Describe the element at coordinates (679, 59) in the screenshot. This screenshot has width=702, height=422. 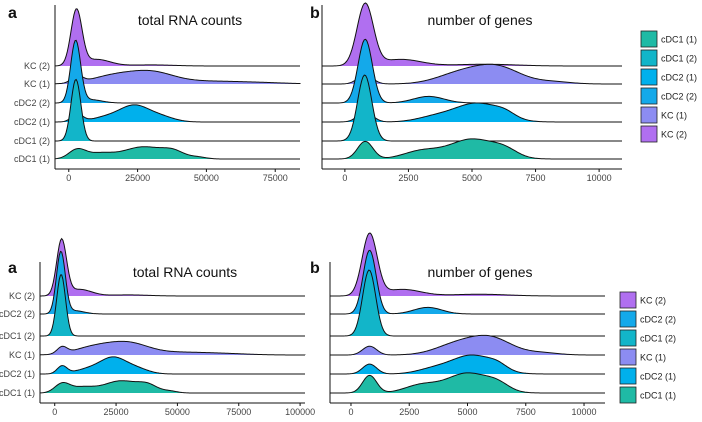
I see `legend-label-cdc1-2: cDC1 (2)` at that location.